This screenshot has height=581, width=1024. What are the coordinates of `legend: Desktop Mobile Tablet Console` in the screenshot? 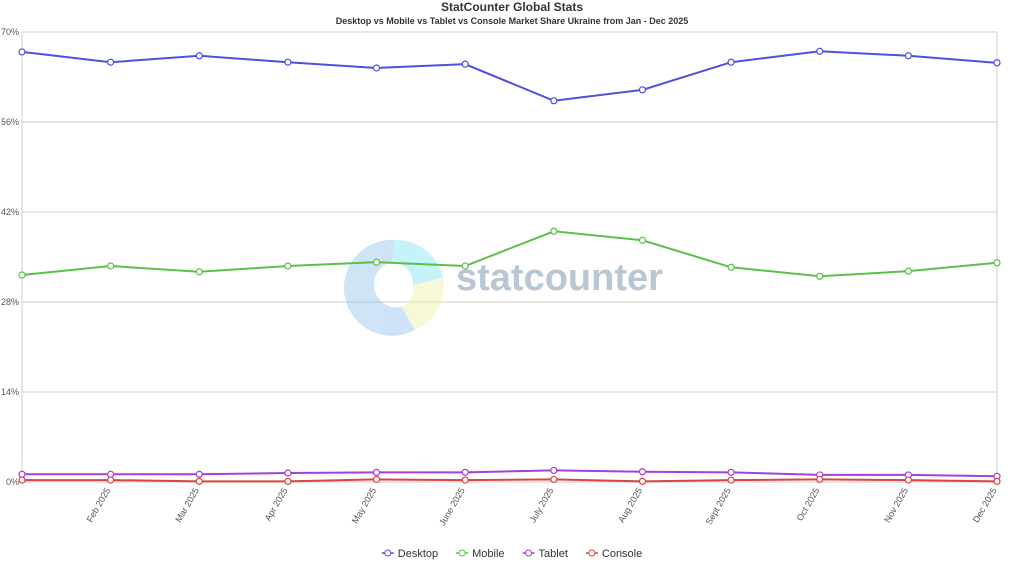 It's located at (511, 554).